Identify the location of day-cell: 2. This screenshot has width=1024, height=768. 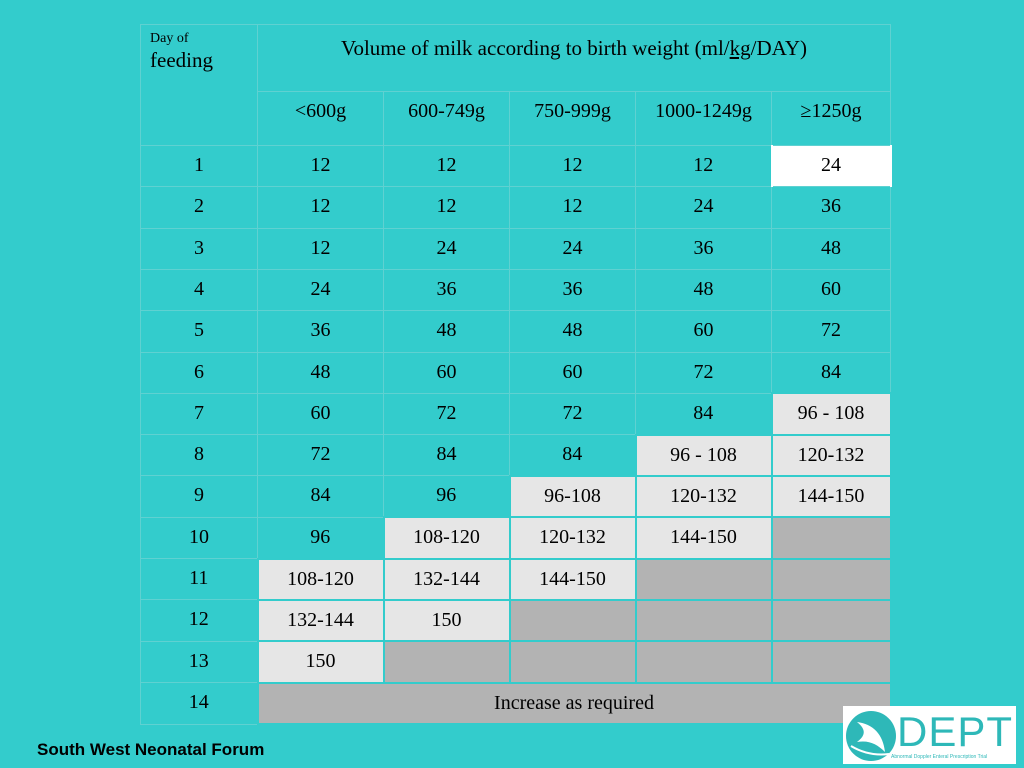
(199, 207).